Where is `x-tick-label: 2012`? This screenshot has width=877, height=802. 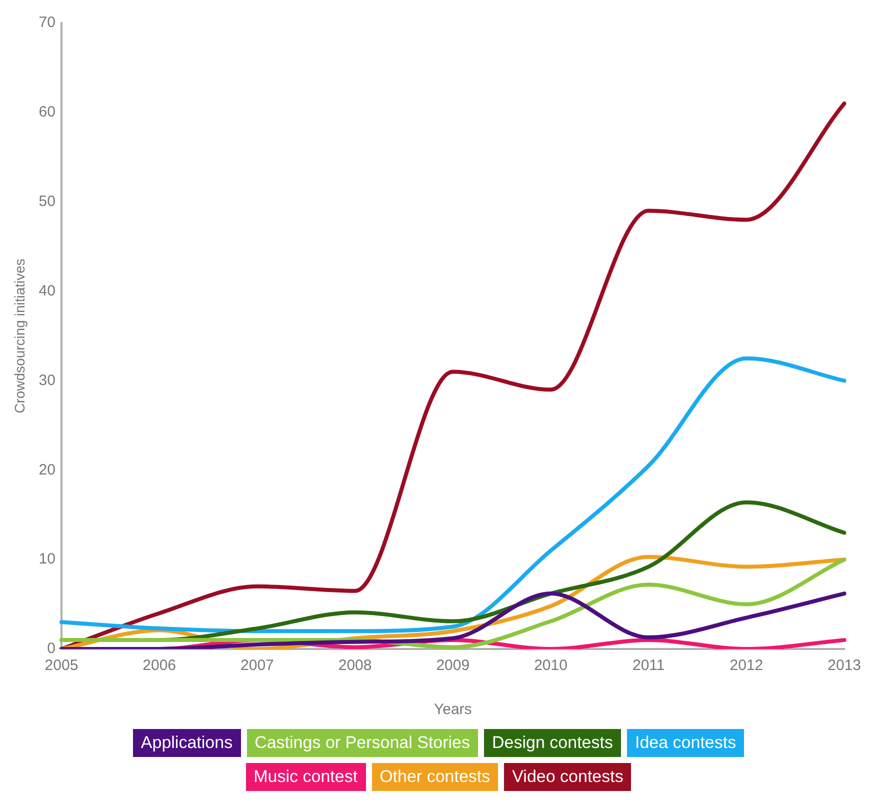 x-tick-label: 2012 is located at coordinates (747, 665).